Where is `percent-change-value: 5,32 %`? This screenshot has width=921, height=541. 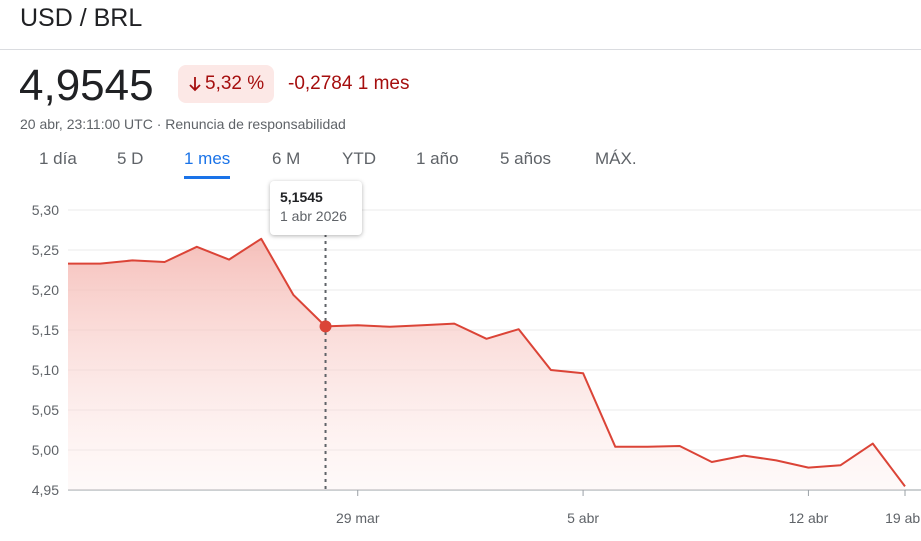 percent-change-value: 5,32 % is located at coordinates (235, 83).